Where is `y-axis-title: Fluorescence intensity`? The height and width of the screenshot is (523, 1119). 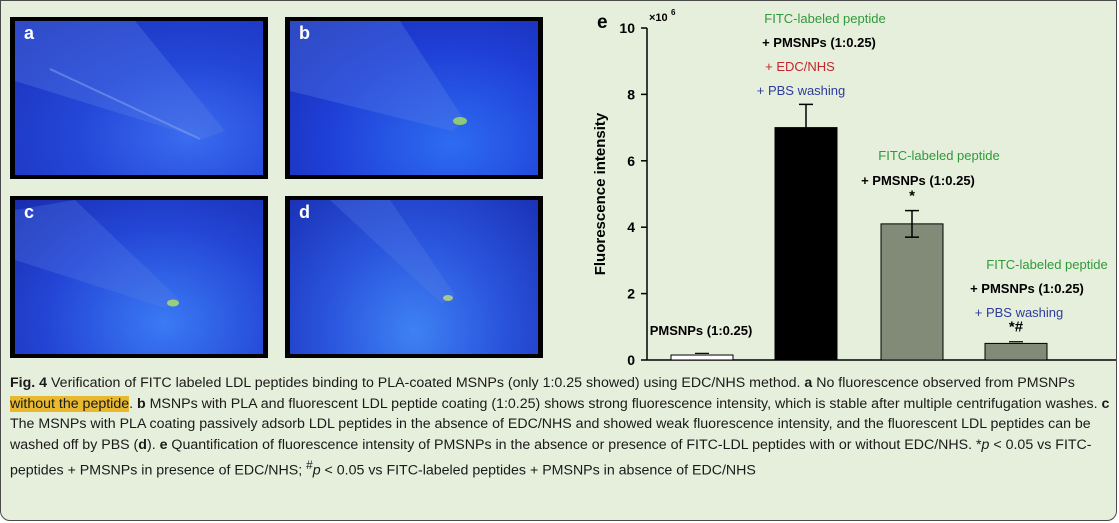
y-axis-title: Fluorescence intensity is located at coordinates (600, 193).